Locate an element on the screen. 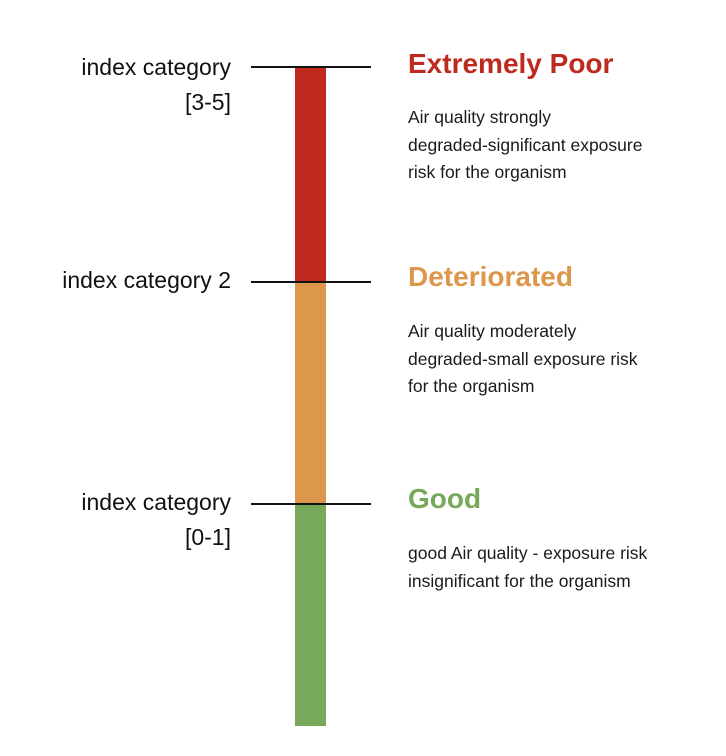  bar-segment-good is located at coordinates (310, 615).